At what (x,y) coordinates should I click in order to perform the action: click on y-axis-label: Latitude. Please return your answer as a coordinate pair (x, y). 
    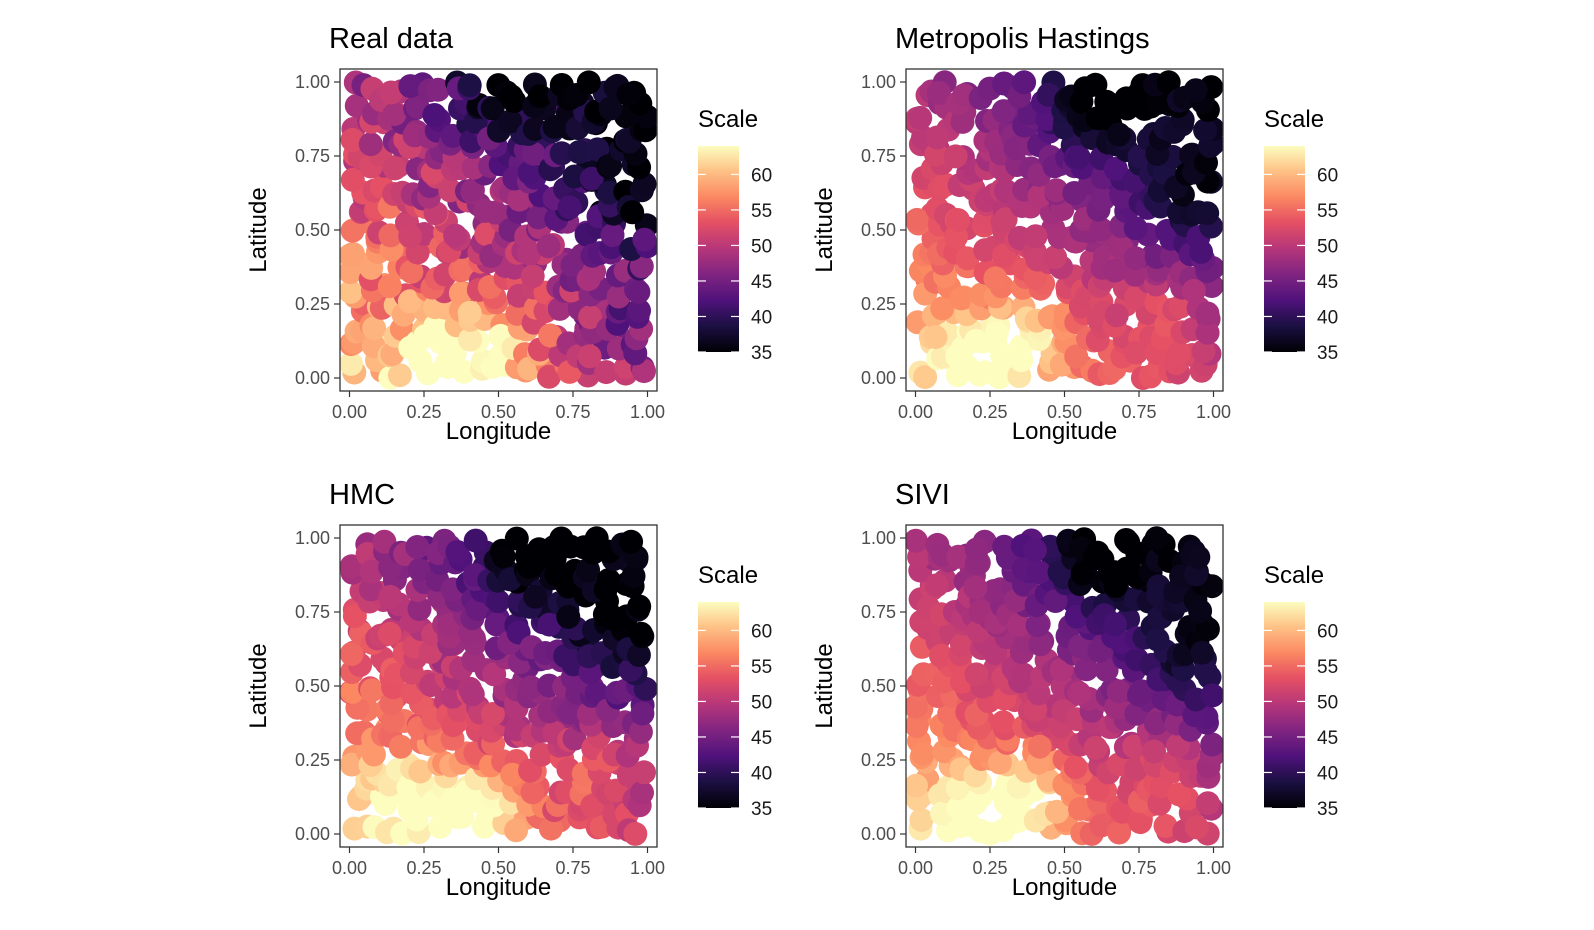
    Looking at the image, I should click on (258, 685).